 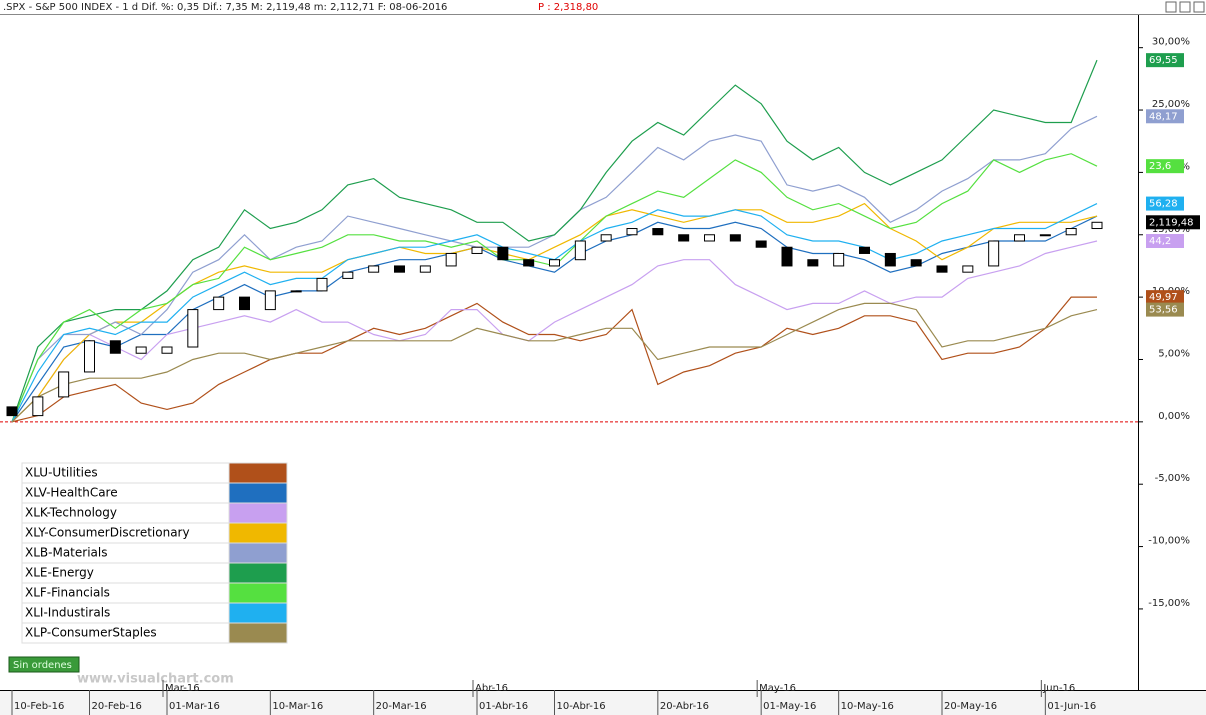 I want to click on month-label: Jun-16, so click(x=1058, y=688).